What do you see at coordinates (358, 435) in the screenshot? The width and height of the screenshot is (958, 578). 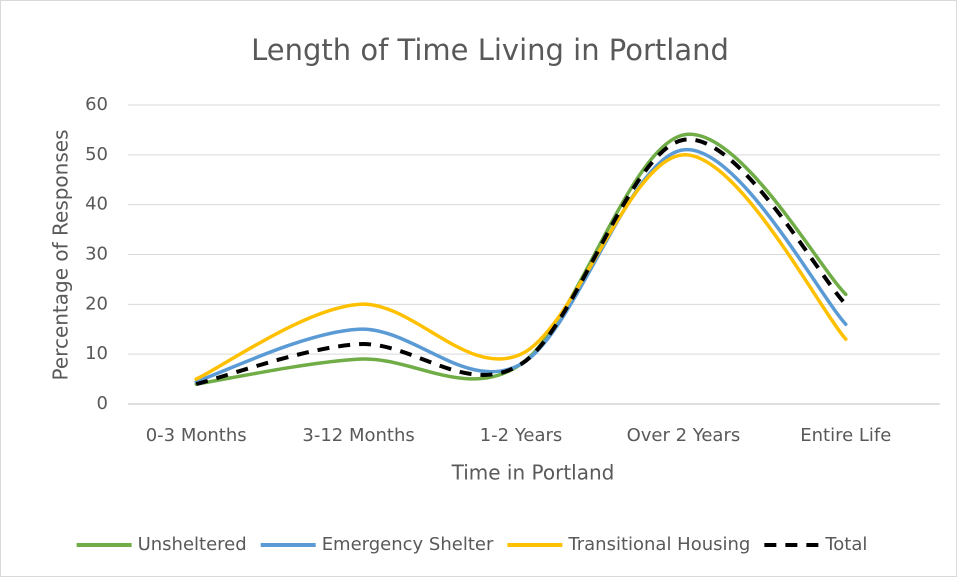 I see `x-tick-label: 3-12 Months` at bounding box center [358, 435].